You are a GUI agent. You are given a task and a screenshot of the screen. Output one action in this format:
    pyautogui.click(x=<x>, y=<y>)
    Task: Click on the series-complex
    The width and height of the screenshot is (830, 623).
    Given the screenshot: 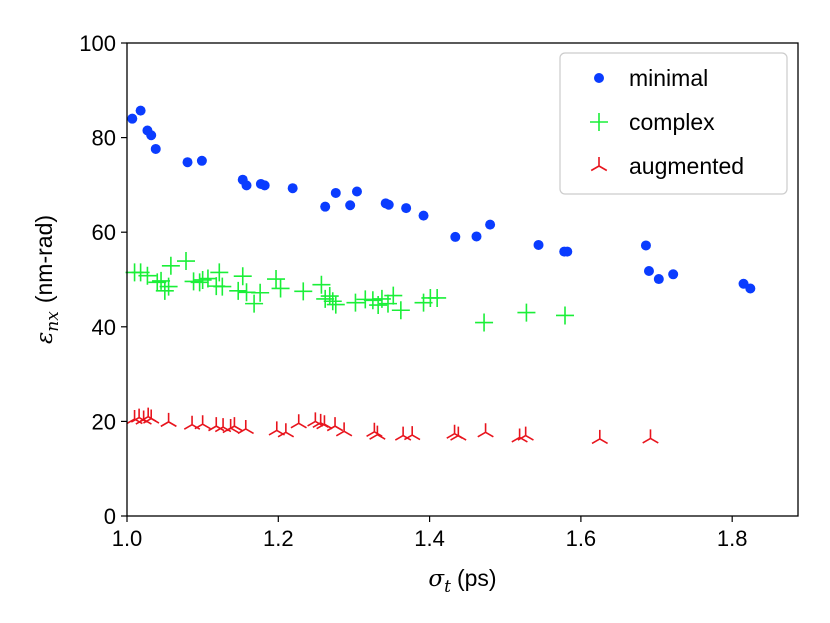 What is the action you would take?
    pyautogui.click(x=350, y=292)
    